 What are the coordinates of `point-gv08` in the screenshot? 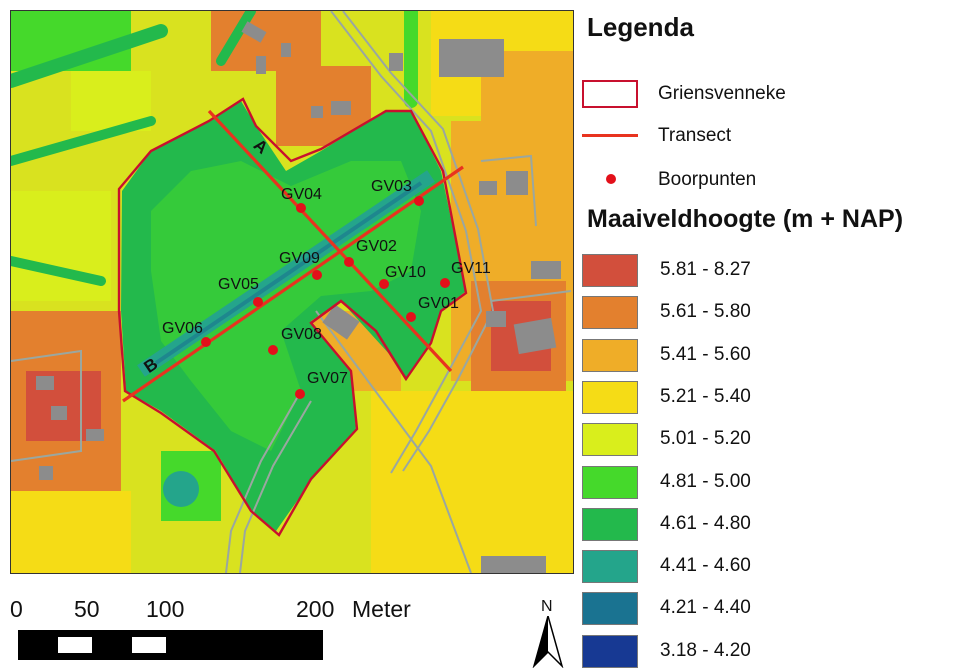 It's located at (273, 350).